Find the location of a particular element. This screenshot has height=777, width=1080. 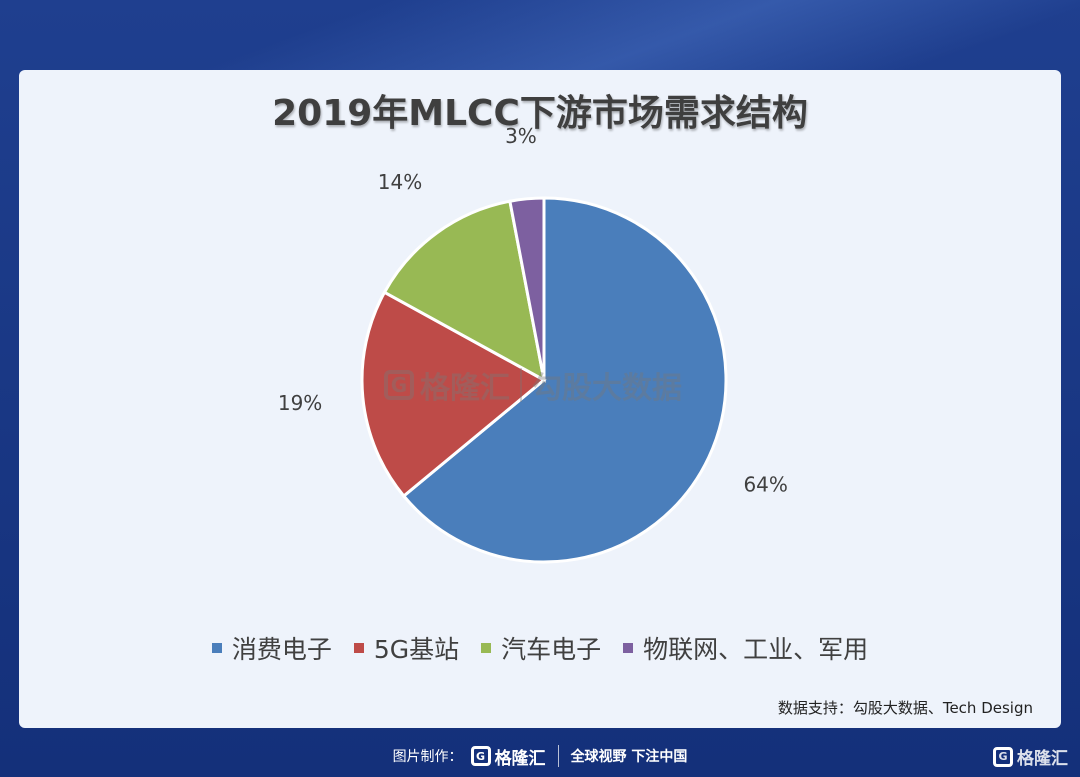

watermark: G 格隆汇 勾股大数据 is located at coordinates (533, 385).